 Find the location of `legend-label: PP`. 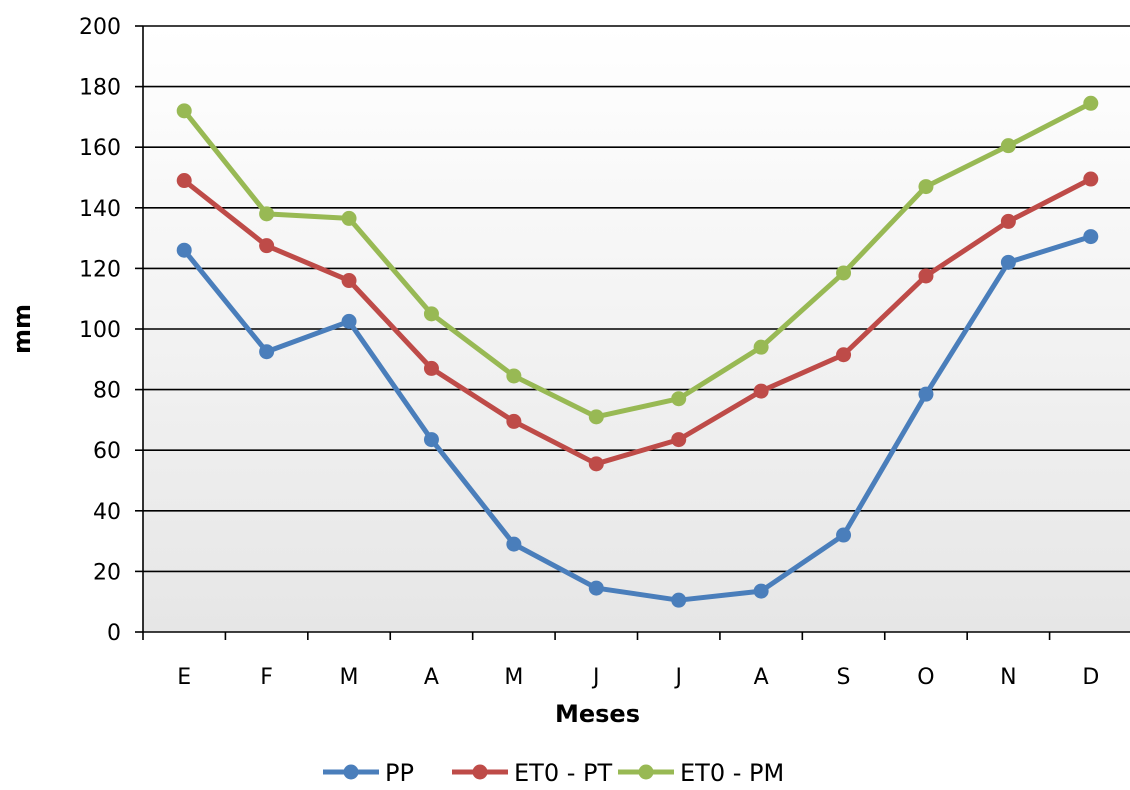

legend-label: PP is located at coordinates (399, 773).